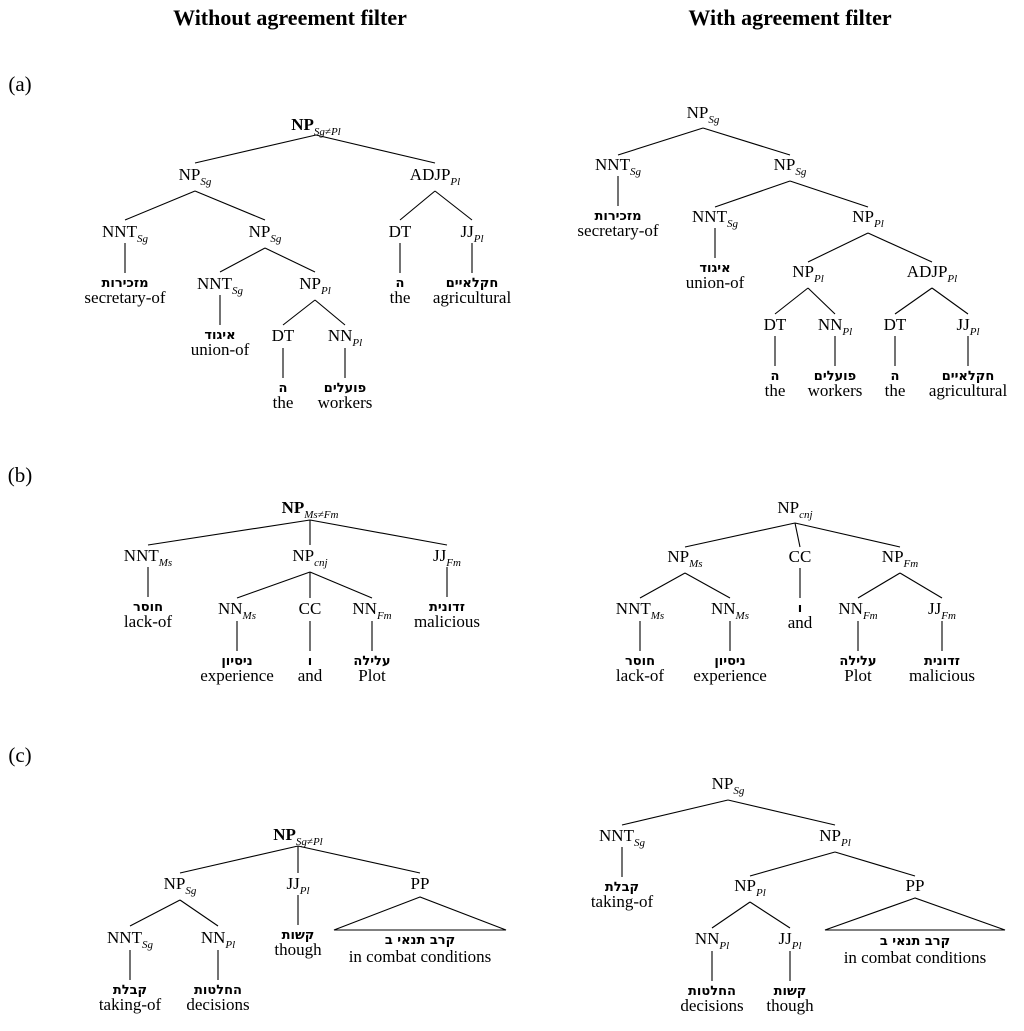 This screenshot has height=1031, width=1024. What do you see at coordinates (371, 610) in the screenshot?
I see `tree-node: NNFm` at bounding box center [371, 610].